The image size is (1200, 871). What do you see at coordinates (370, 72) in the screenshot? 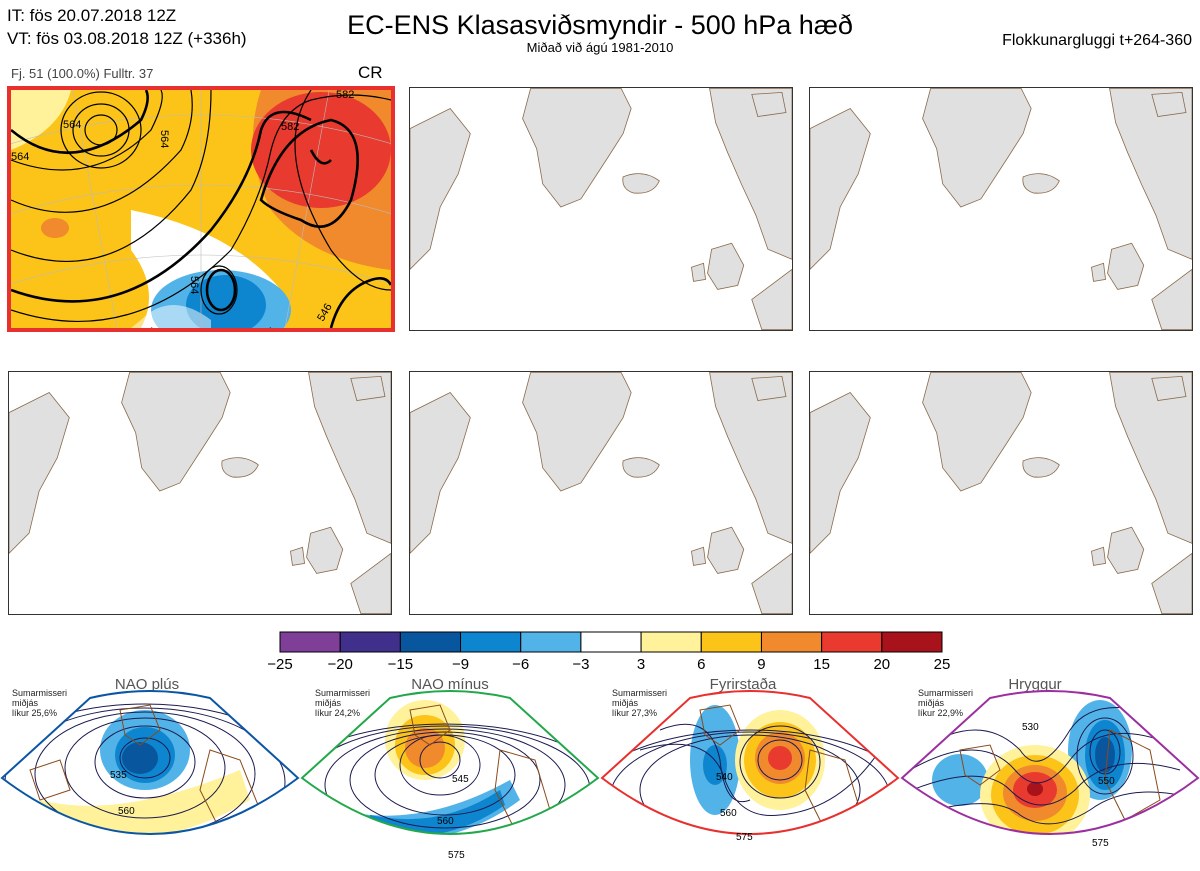
I see `regime-code-label: CR` at bounding box center [370, 72].